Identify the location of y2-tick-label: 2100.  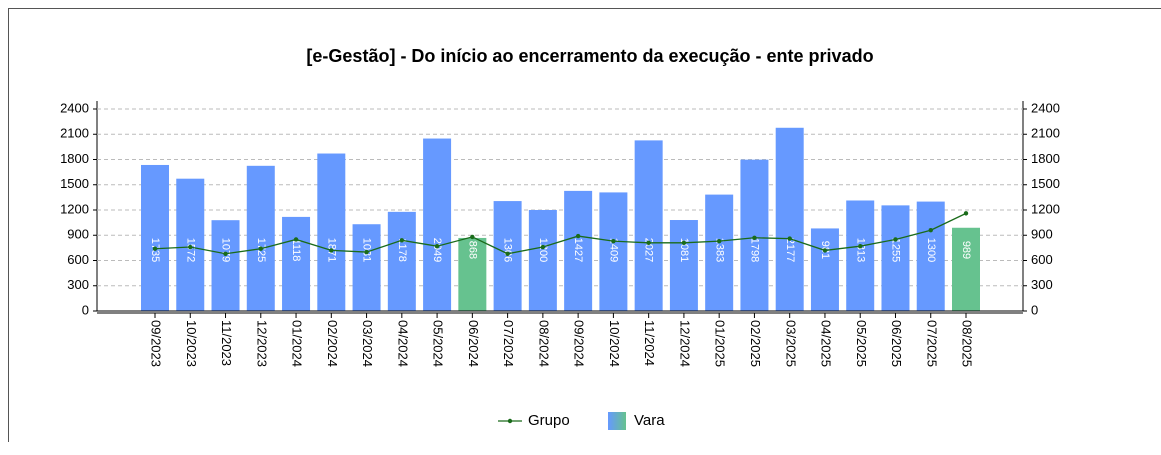
(1045, 133).